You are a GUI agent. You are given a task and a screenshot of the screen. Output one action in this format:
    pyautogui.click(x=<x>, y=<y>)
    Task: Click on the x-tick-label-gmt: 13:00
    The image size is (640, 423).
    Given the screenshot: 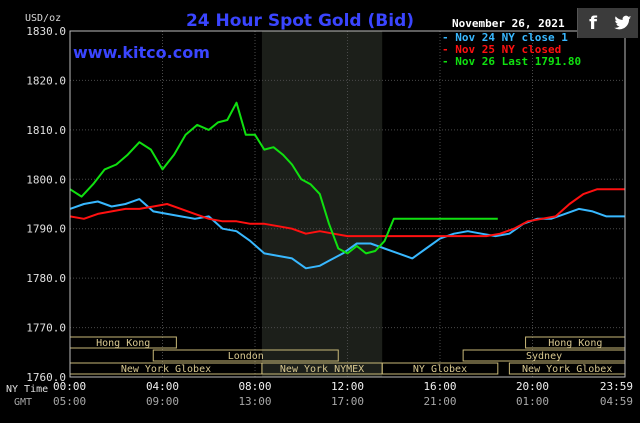 What is the action you would take?
    pyautogui.click(x=254, y=401)
    